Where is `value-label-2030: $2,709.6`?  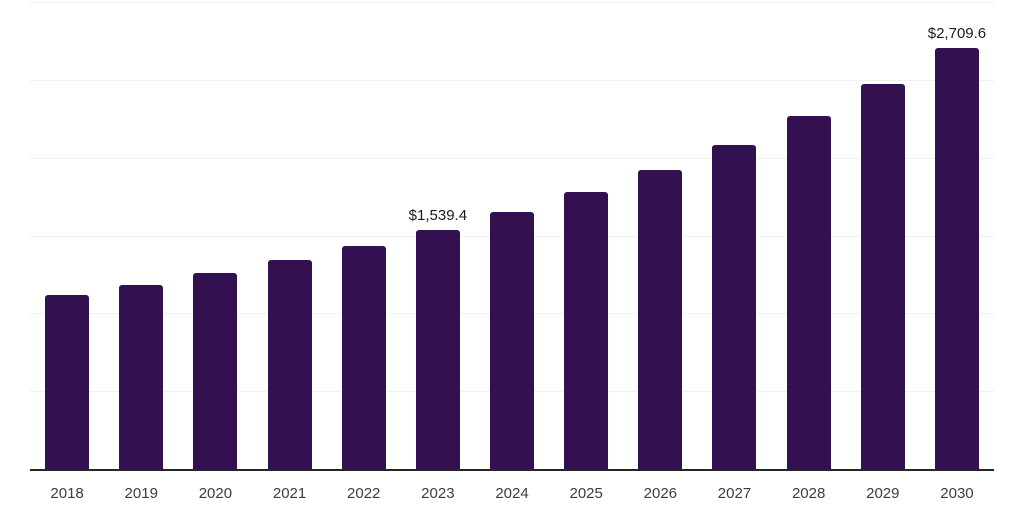 value-label-2030: $2,709.6 is located at coordinates (957, 34).